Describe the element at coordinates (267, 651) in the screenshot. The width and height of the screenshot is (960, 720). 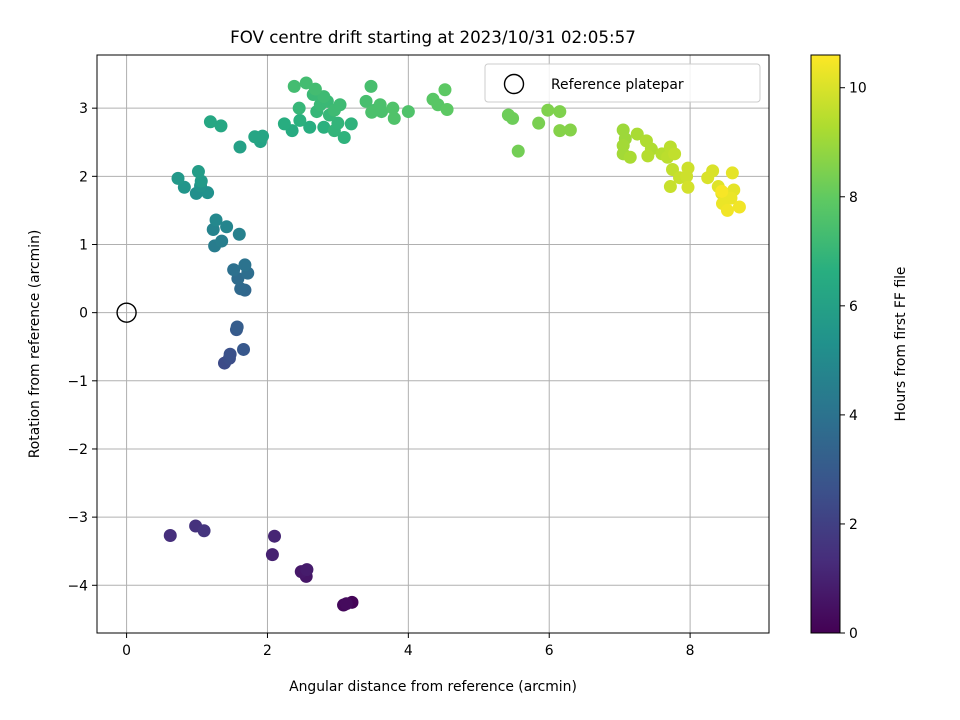
I see `x-tick-label: 2` at that location.